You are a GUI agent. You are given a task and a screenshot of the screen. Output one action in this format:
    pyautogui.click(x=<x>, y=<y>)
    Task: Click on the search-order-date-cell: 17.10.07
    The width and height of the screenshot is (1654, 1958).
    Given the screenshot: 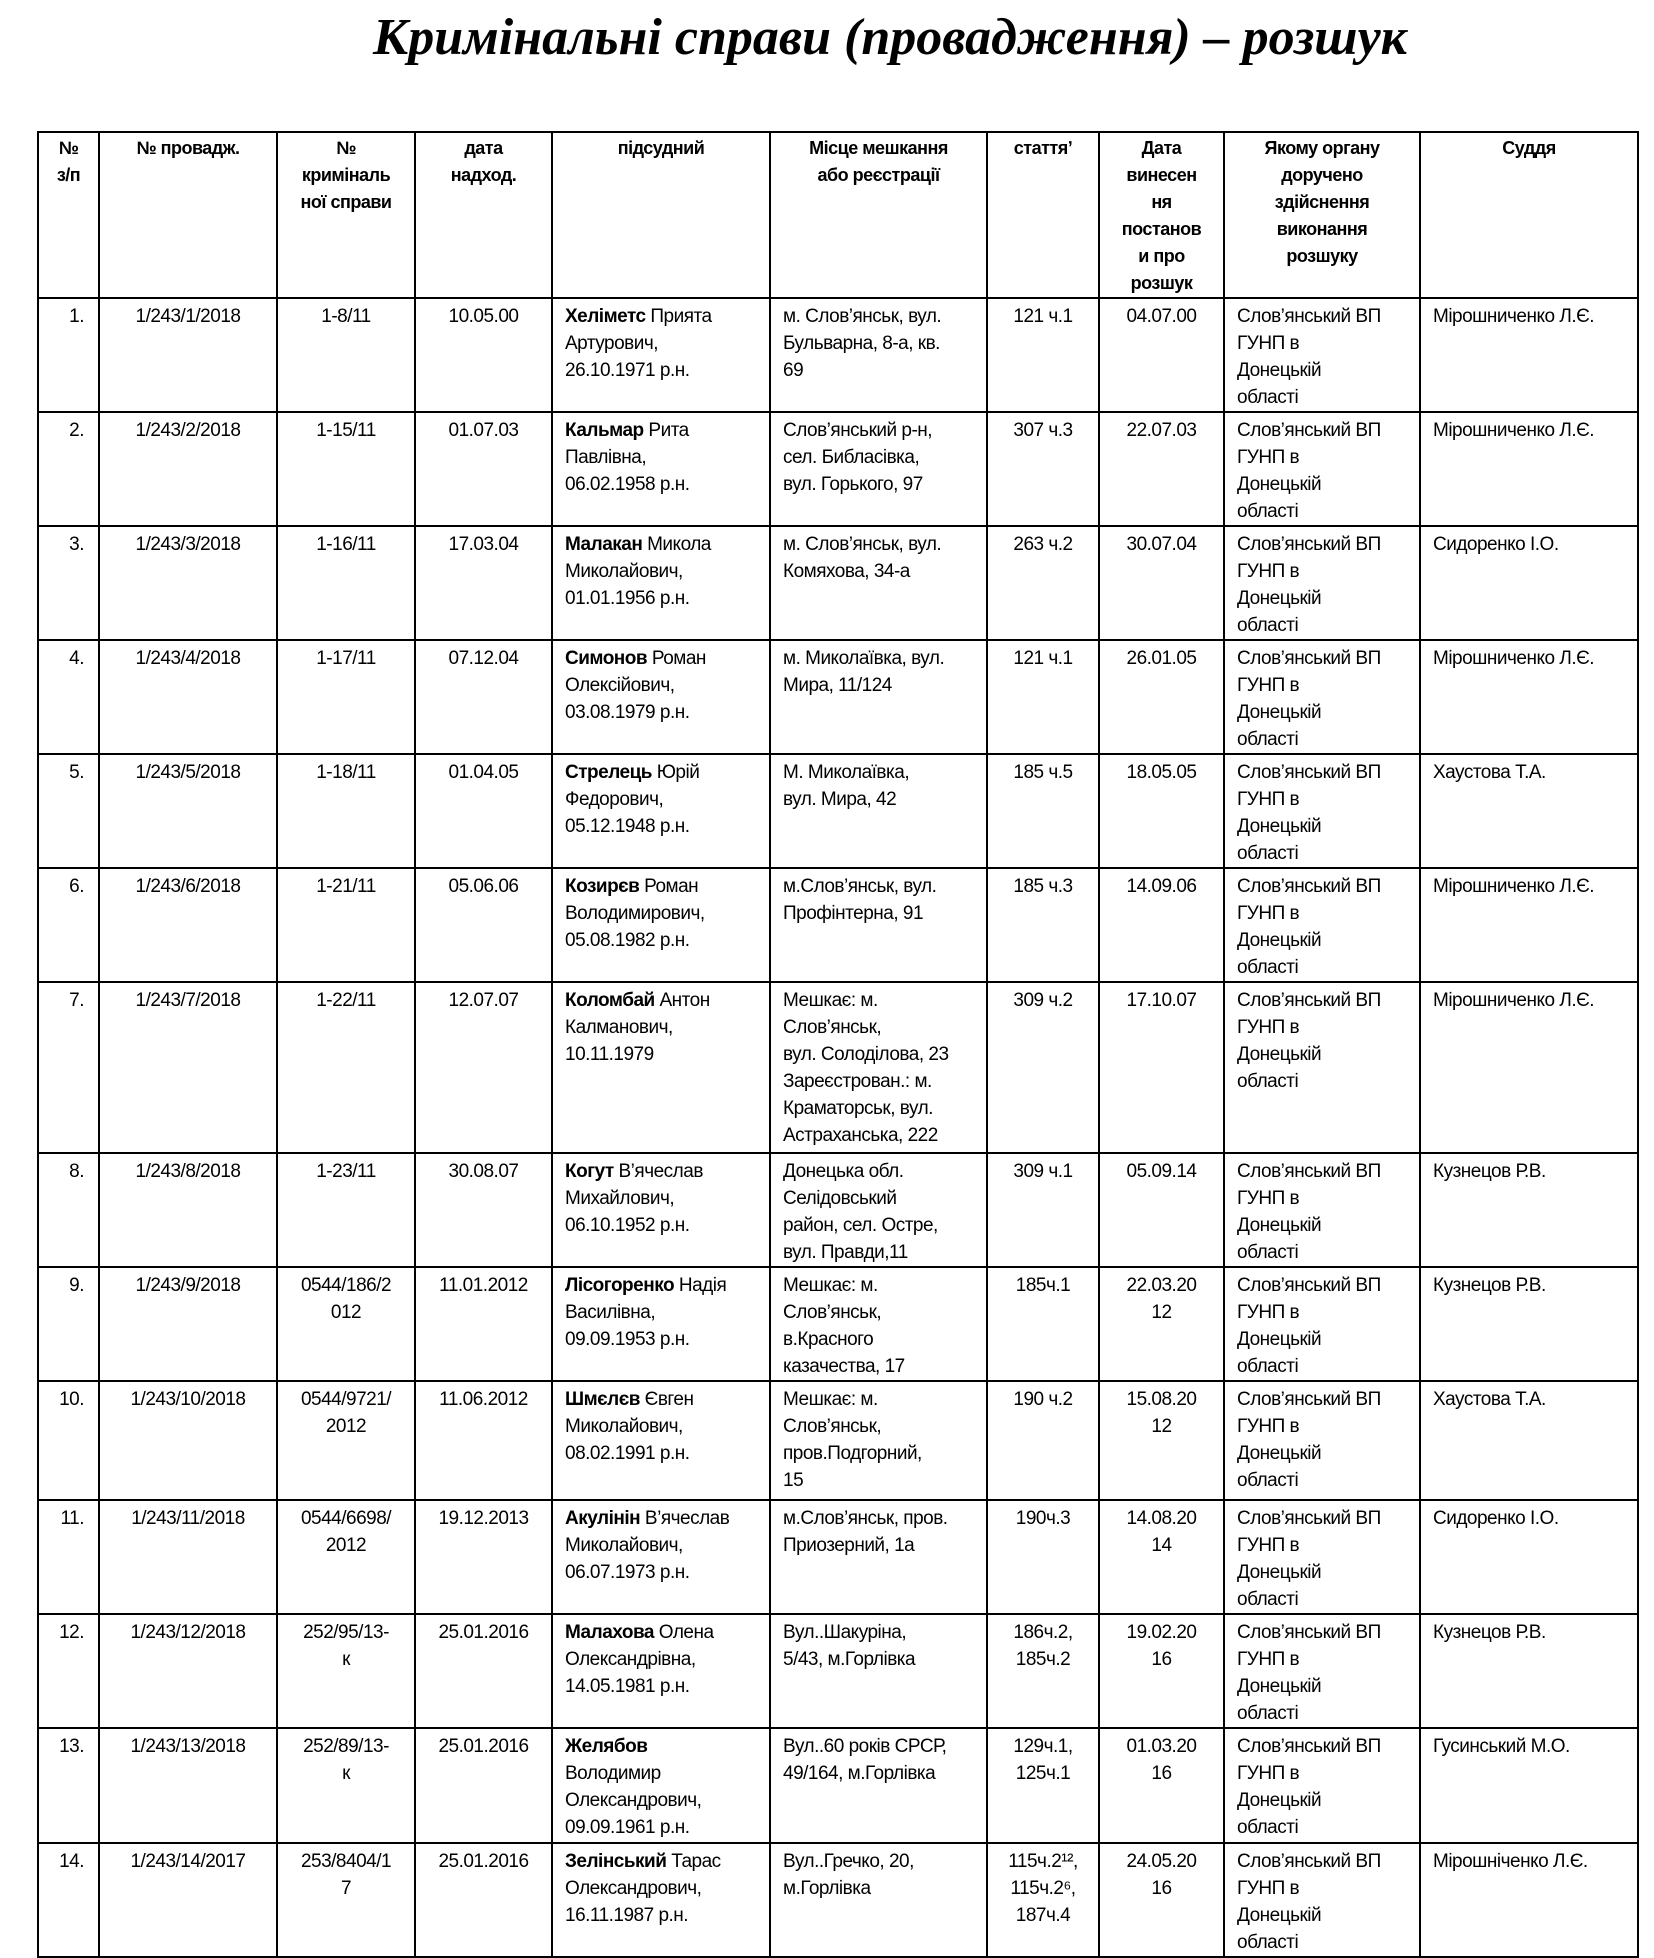 What is the action you would take?
    pyautogui.click(x=1161, y=1067)
    